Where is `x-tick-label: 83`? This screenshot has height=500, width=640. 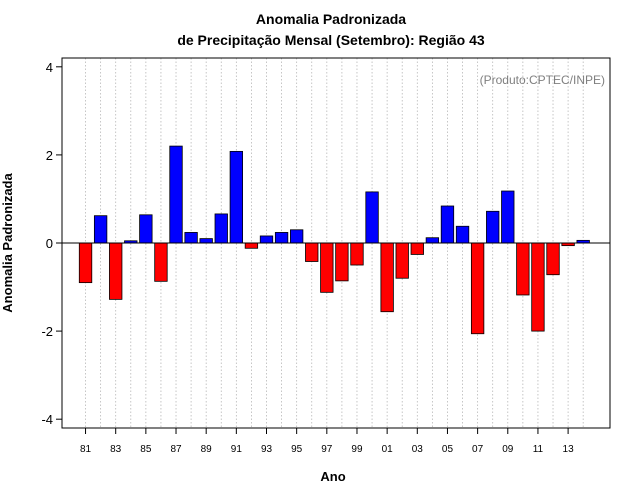 x-tick-label: 83 is located at coordinates (116, 449).